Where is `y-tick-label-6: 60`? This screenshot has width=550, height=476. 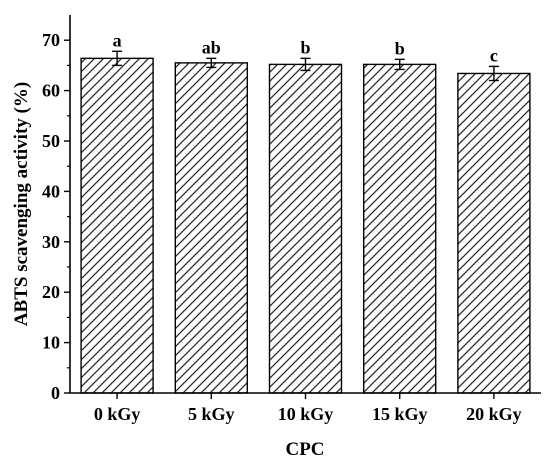 y-tick-label-6: 60 is located at coordinates (51, 91).